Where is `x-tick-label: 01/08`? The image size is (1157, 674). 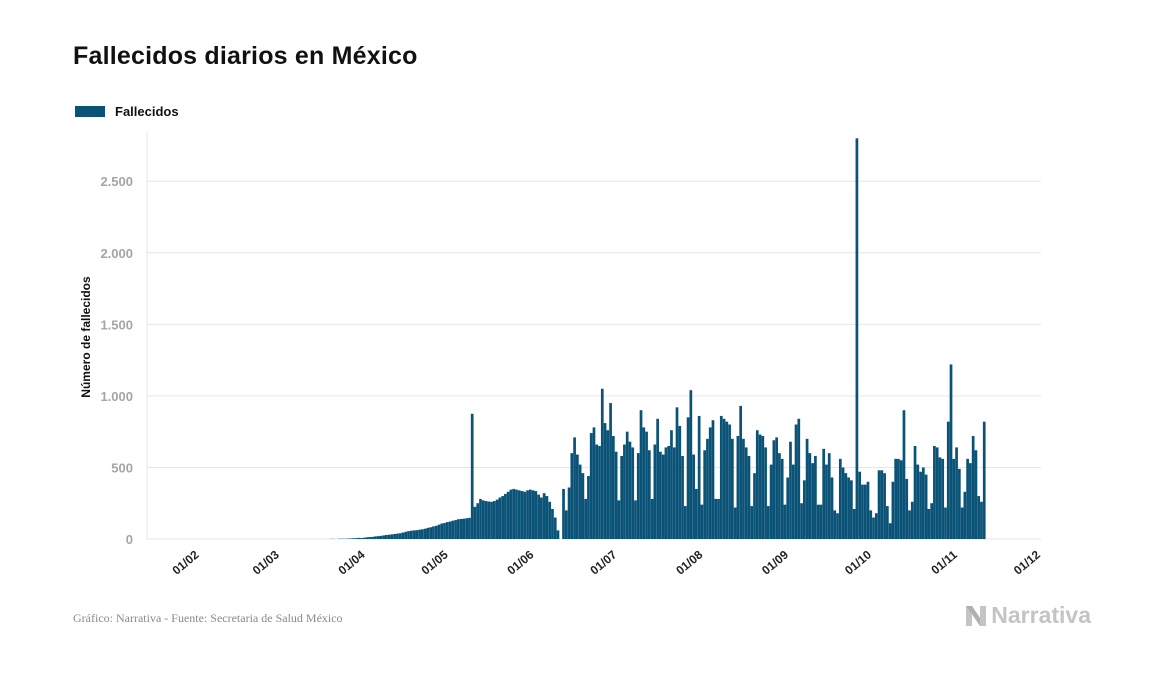 x-tick-label: 01/08 is located at coordinates (689, 562).